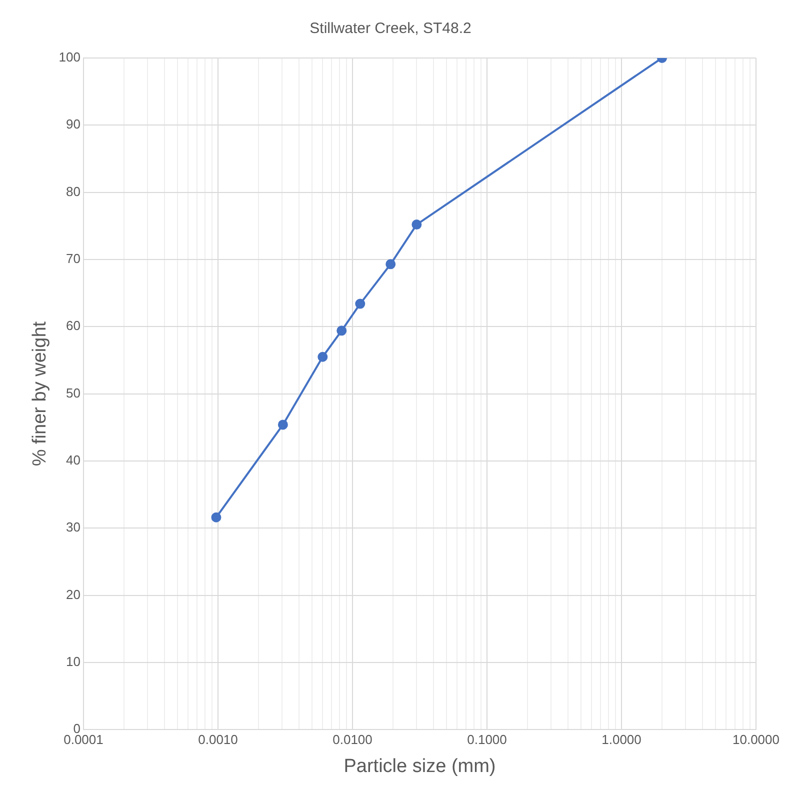  What do you see at coordinates (622, 739) in the screenshot?
I see `x-tick-label: 1.0000` at bounding box center [622, 739].